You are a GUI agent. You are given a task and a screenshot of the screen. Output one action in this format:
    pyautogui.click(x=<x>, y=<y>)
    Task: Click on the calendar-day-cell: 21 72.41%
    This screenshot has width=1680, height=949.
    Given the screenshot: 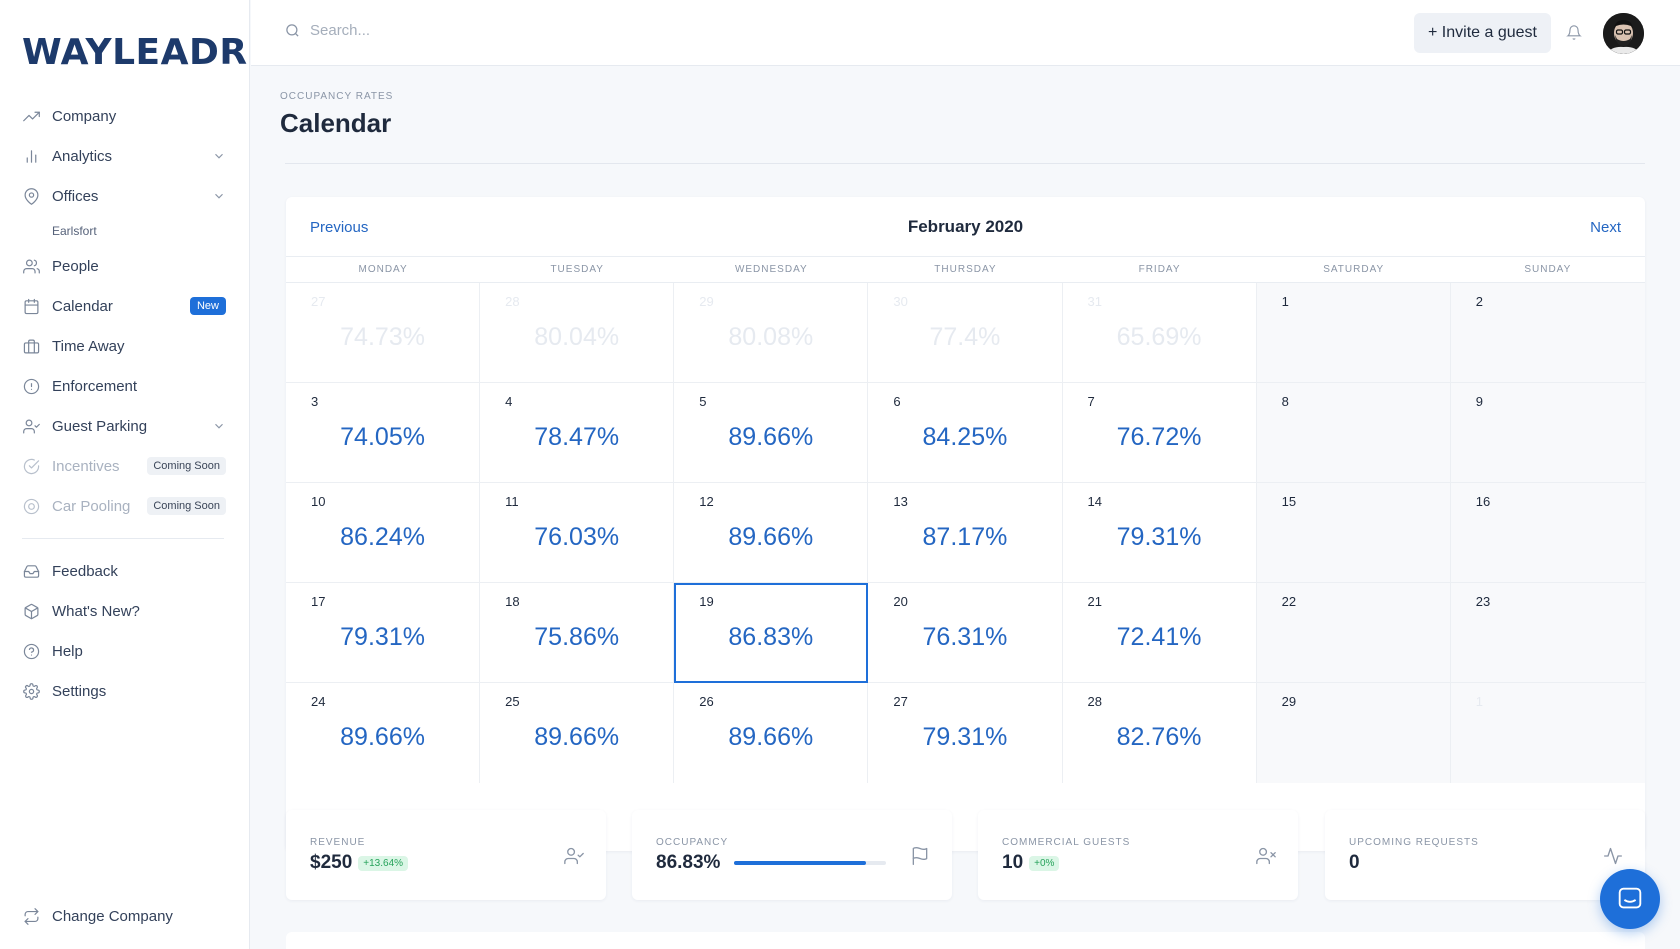 What is the action you would take?
    pyautogui.click(x=1159, y=633)
    